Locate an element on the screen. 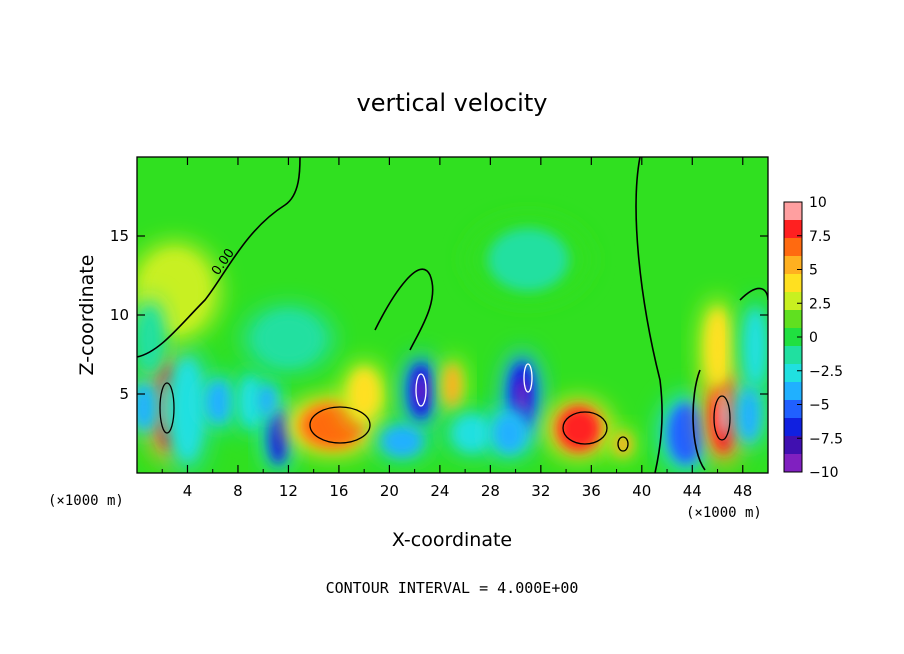 The image size is (904, 654). colorbar-tick-label: 0 is located at coordinates (813, 338).